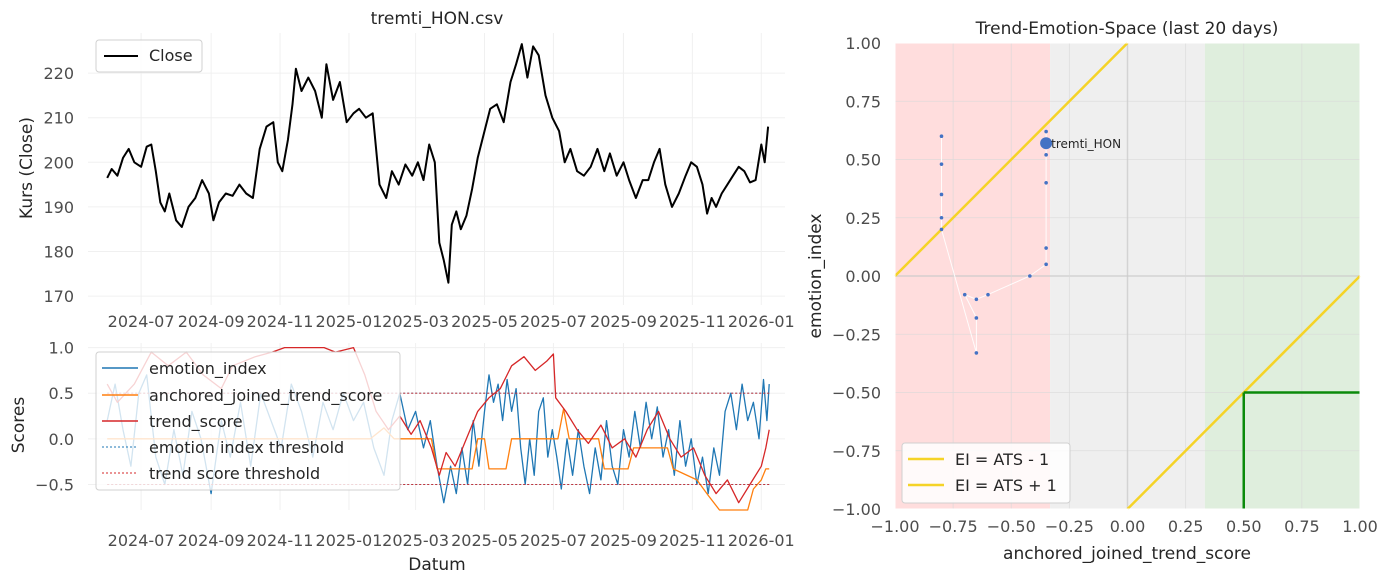 The height and width of the screenshot is (584, 1389). I want to click on te-y-tick-label: 0.50, so click(863, 160).